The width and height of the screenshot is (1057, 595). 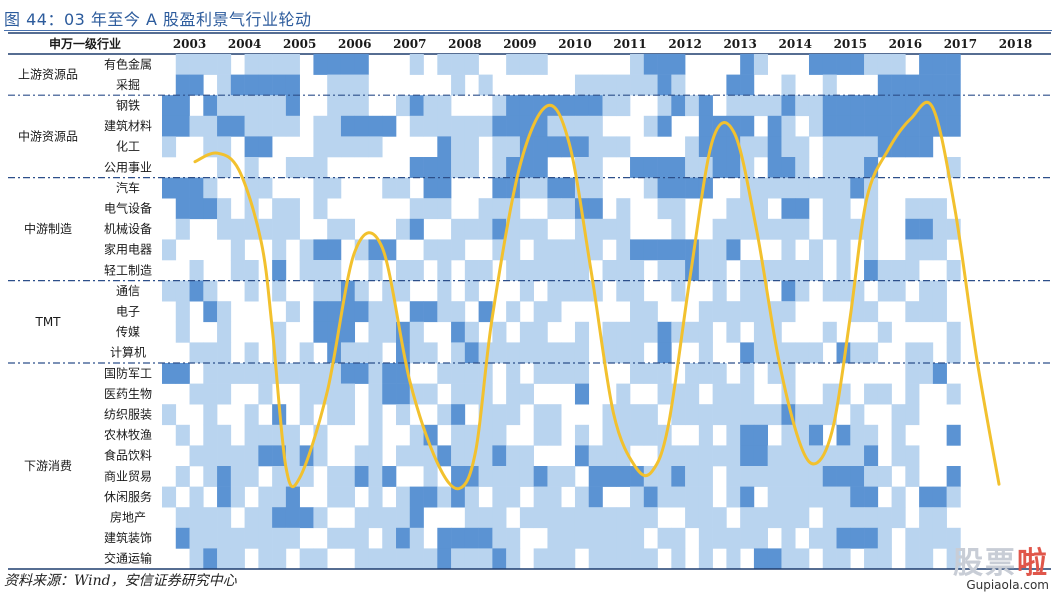 What do you see at coordinates (629, 44) in the screenshot?
I see `year-label: 2011` at bounding box center [629, 44].